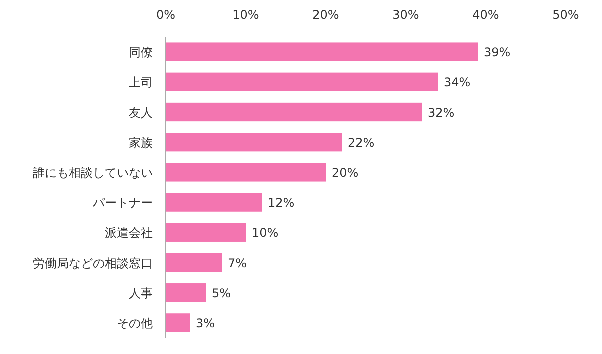 This screenshot has width=602, height=354. Describe the element at coordinates (265, 233) in the screenshot. I see `data-label: 10%` at that location.